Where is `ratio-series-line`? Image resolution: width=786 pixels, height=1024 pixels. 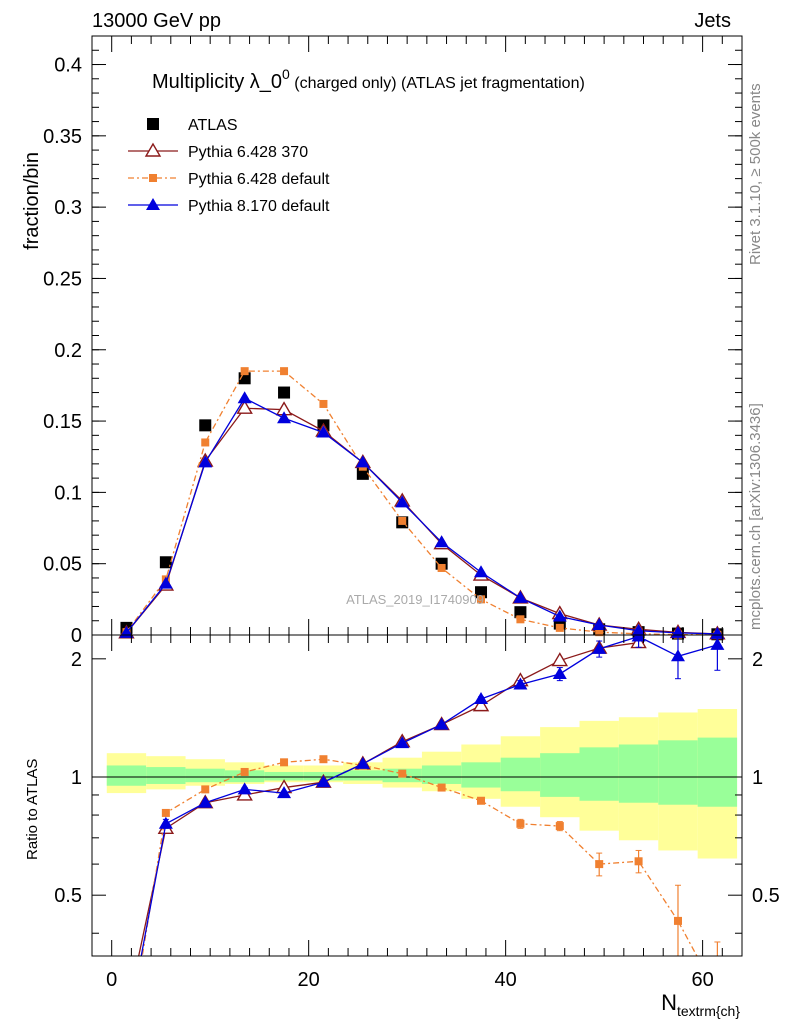
ratio-series-line is located at coordinates (419, 857).